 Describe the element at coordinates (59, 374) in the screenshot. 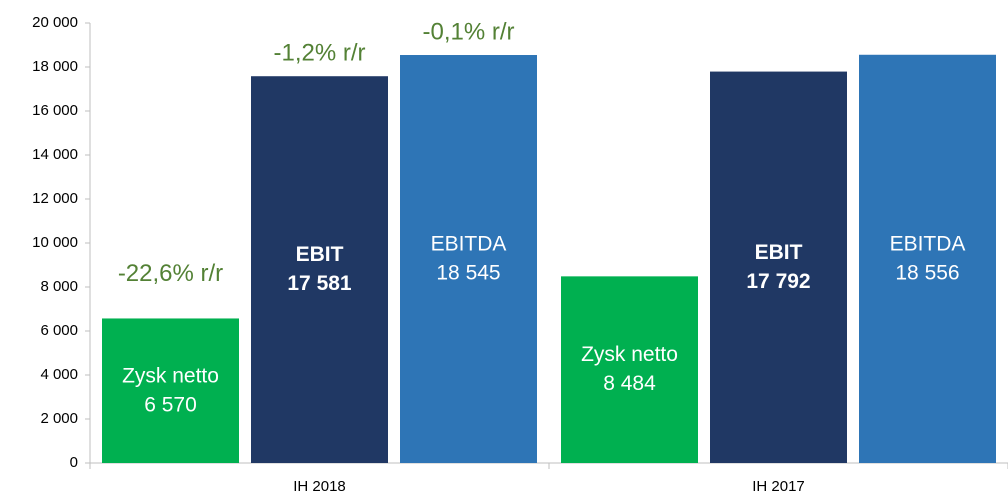

I see `y-tick-label: 4 000` at that location.